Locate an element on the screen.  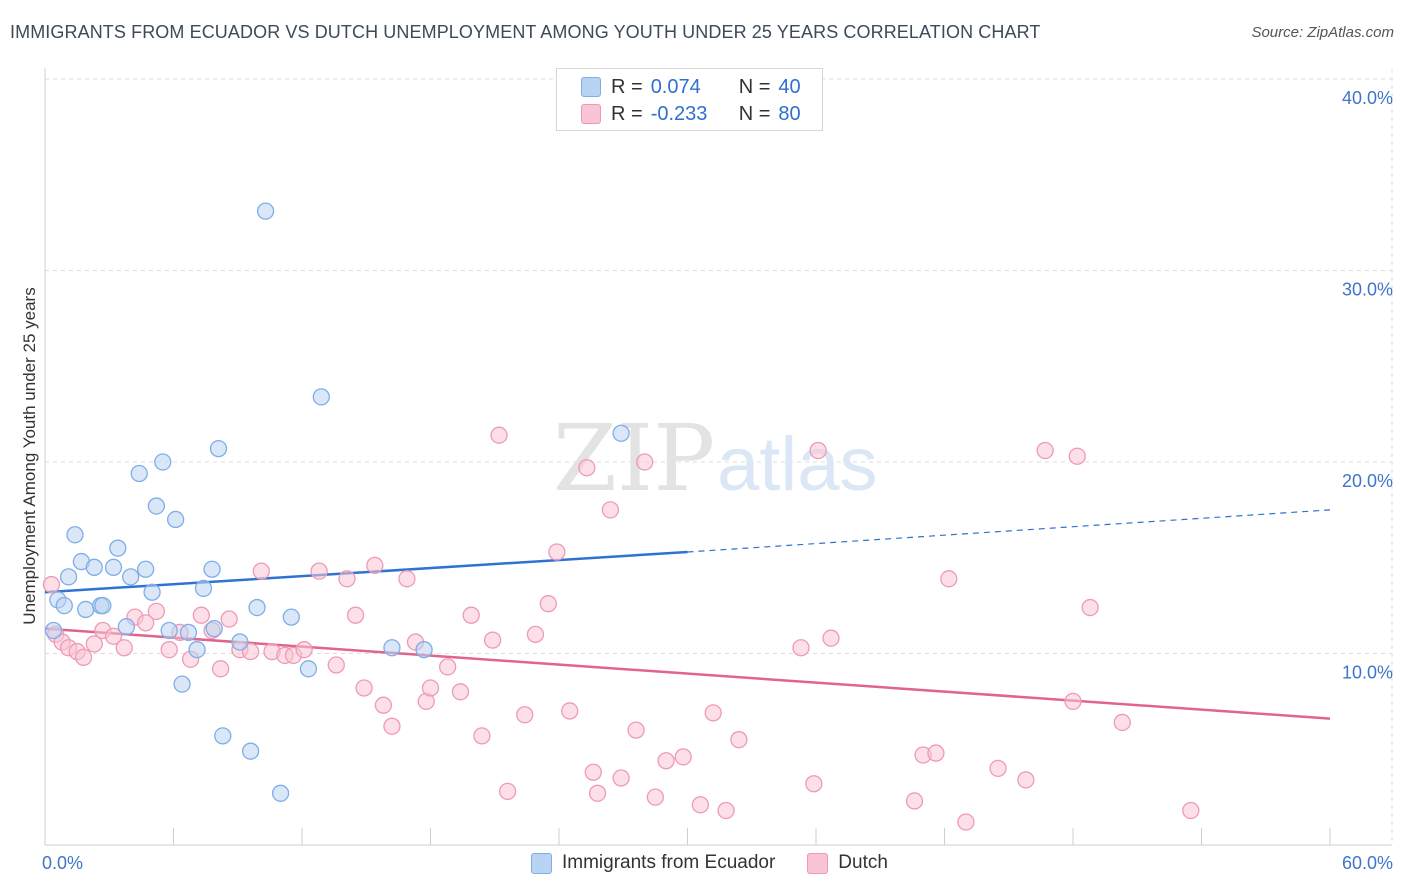
watermark-zip: ZIP is located at coordinates (634, 458).